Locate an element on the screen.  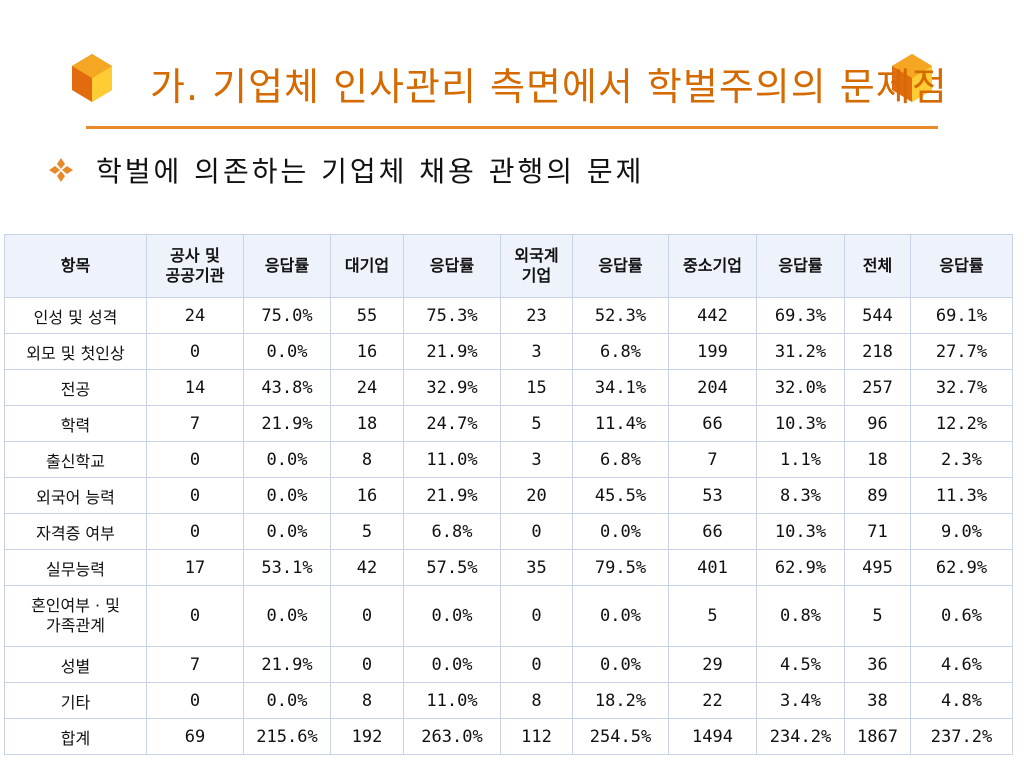
table-cell: 75.0% is located at coordinates (287, 315).